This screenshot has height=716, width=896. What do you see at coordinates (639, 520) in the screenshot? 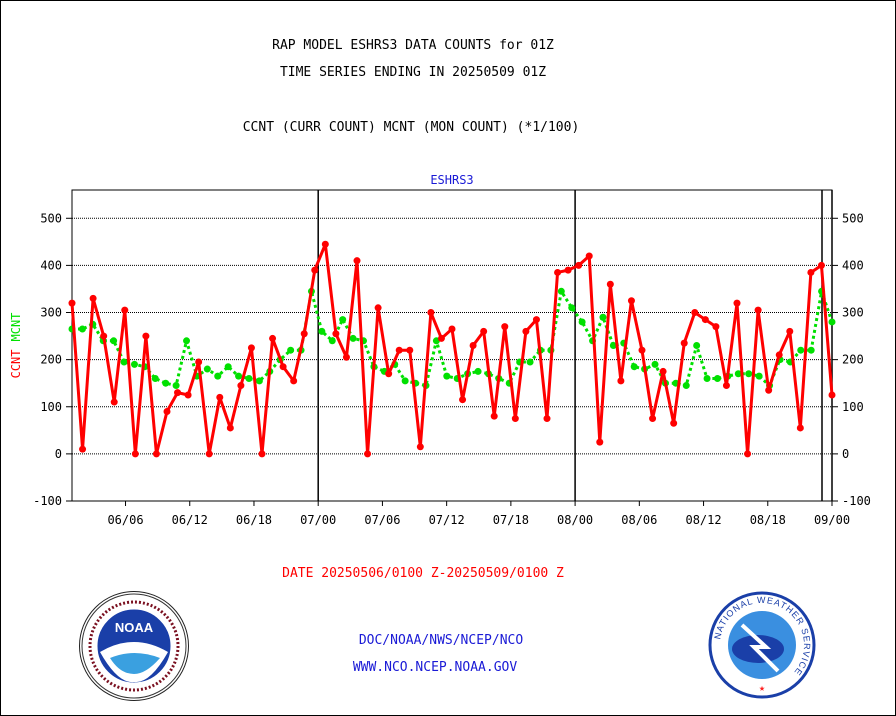
I see `x-tick-label: 08/06` at bounding box center [639, 520].